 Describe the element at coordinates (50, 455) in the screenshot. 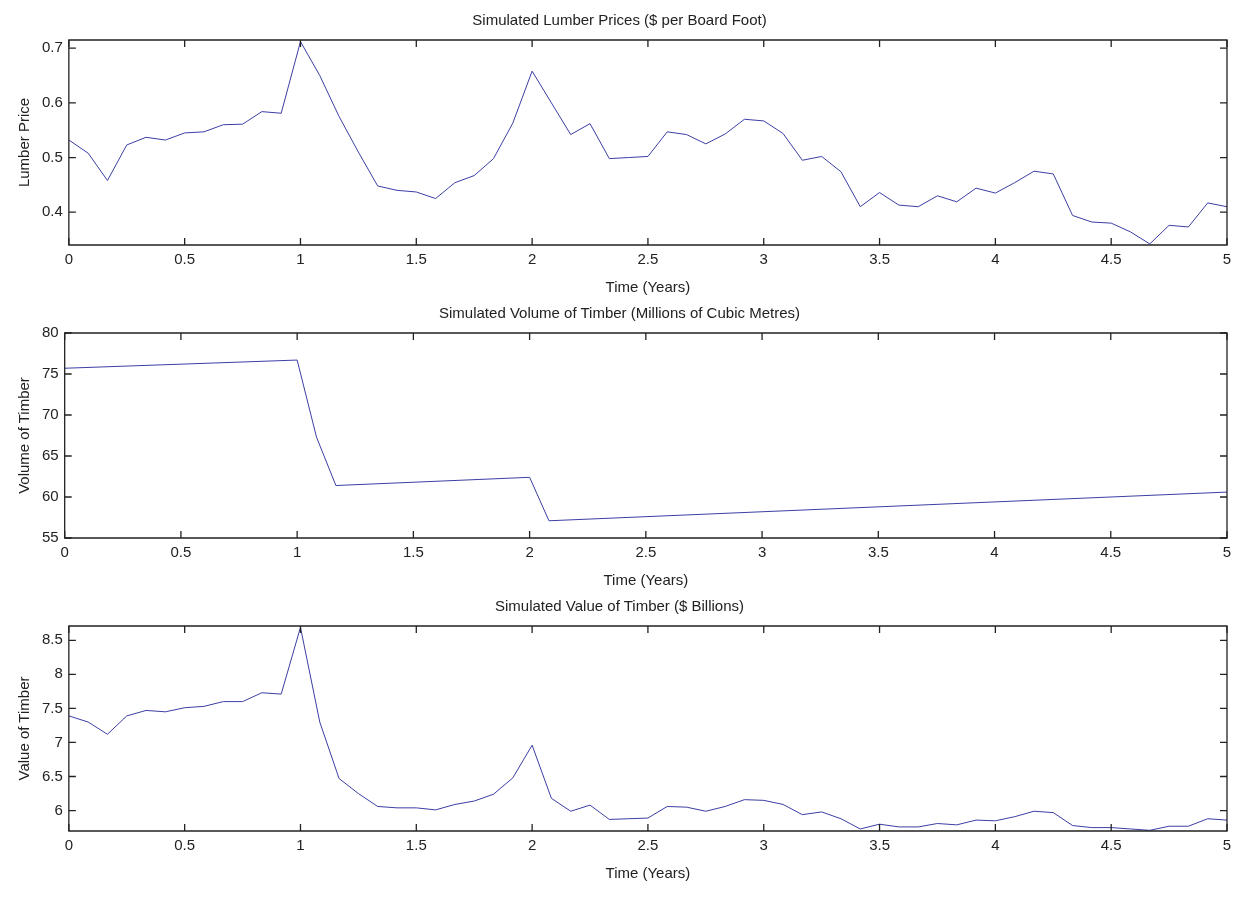

I see `y-tick-label: 65` at that location.